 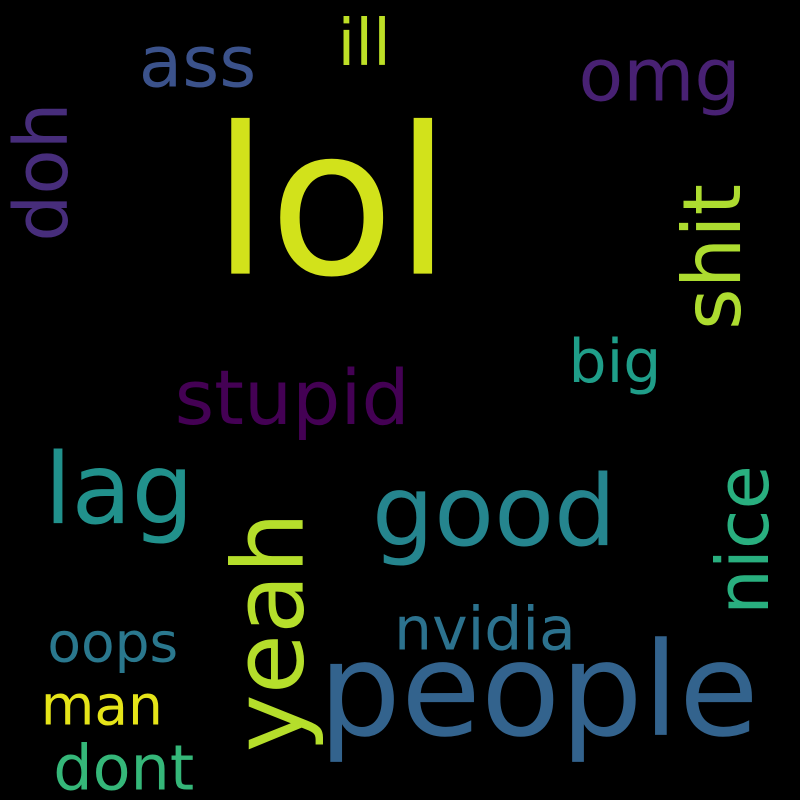 I want to click on word-shit: shit, so click(x=712, y=256).